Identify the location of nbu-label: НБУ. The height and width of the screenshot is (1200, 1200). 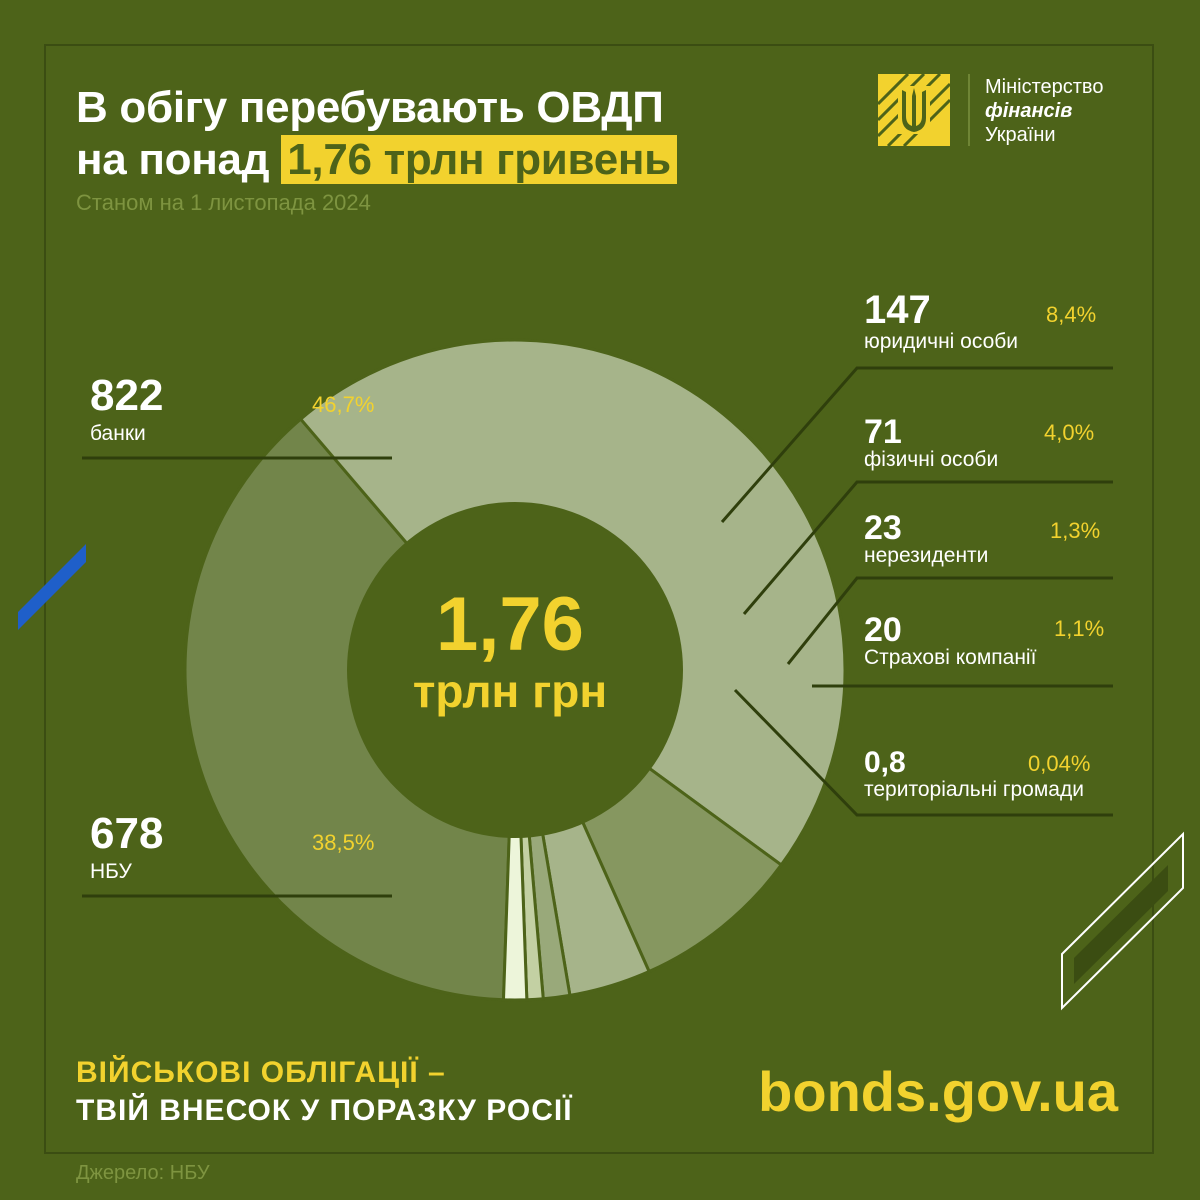
(111, 871).